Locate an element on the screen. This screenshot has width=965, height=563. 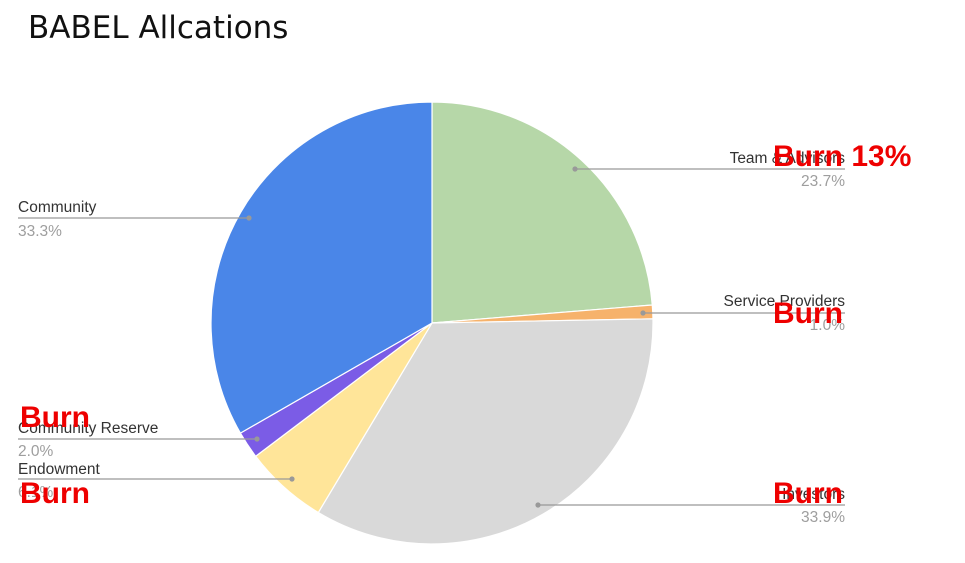
slice-label-endowment: Endowment is located at coordinates (59, 469).